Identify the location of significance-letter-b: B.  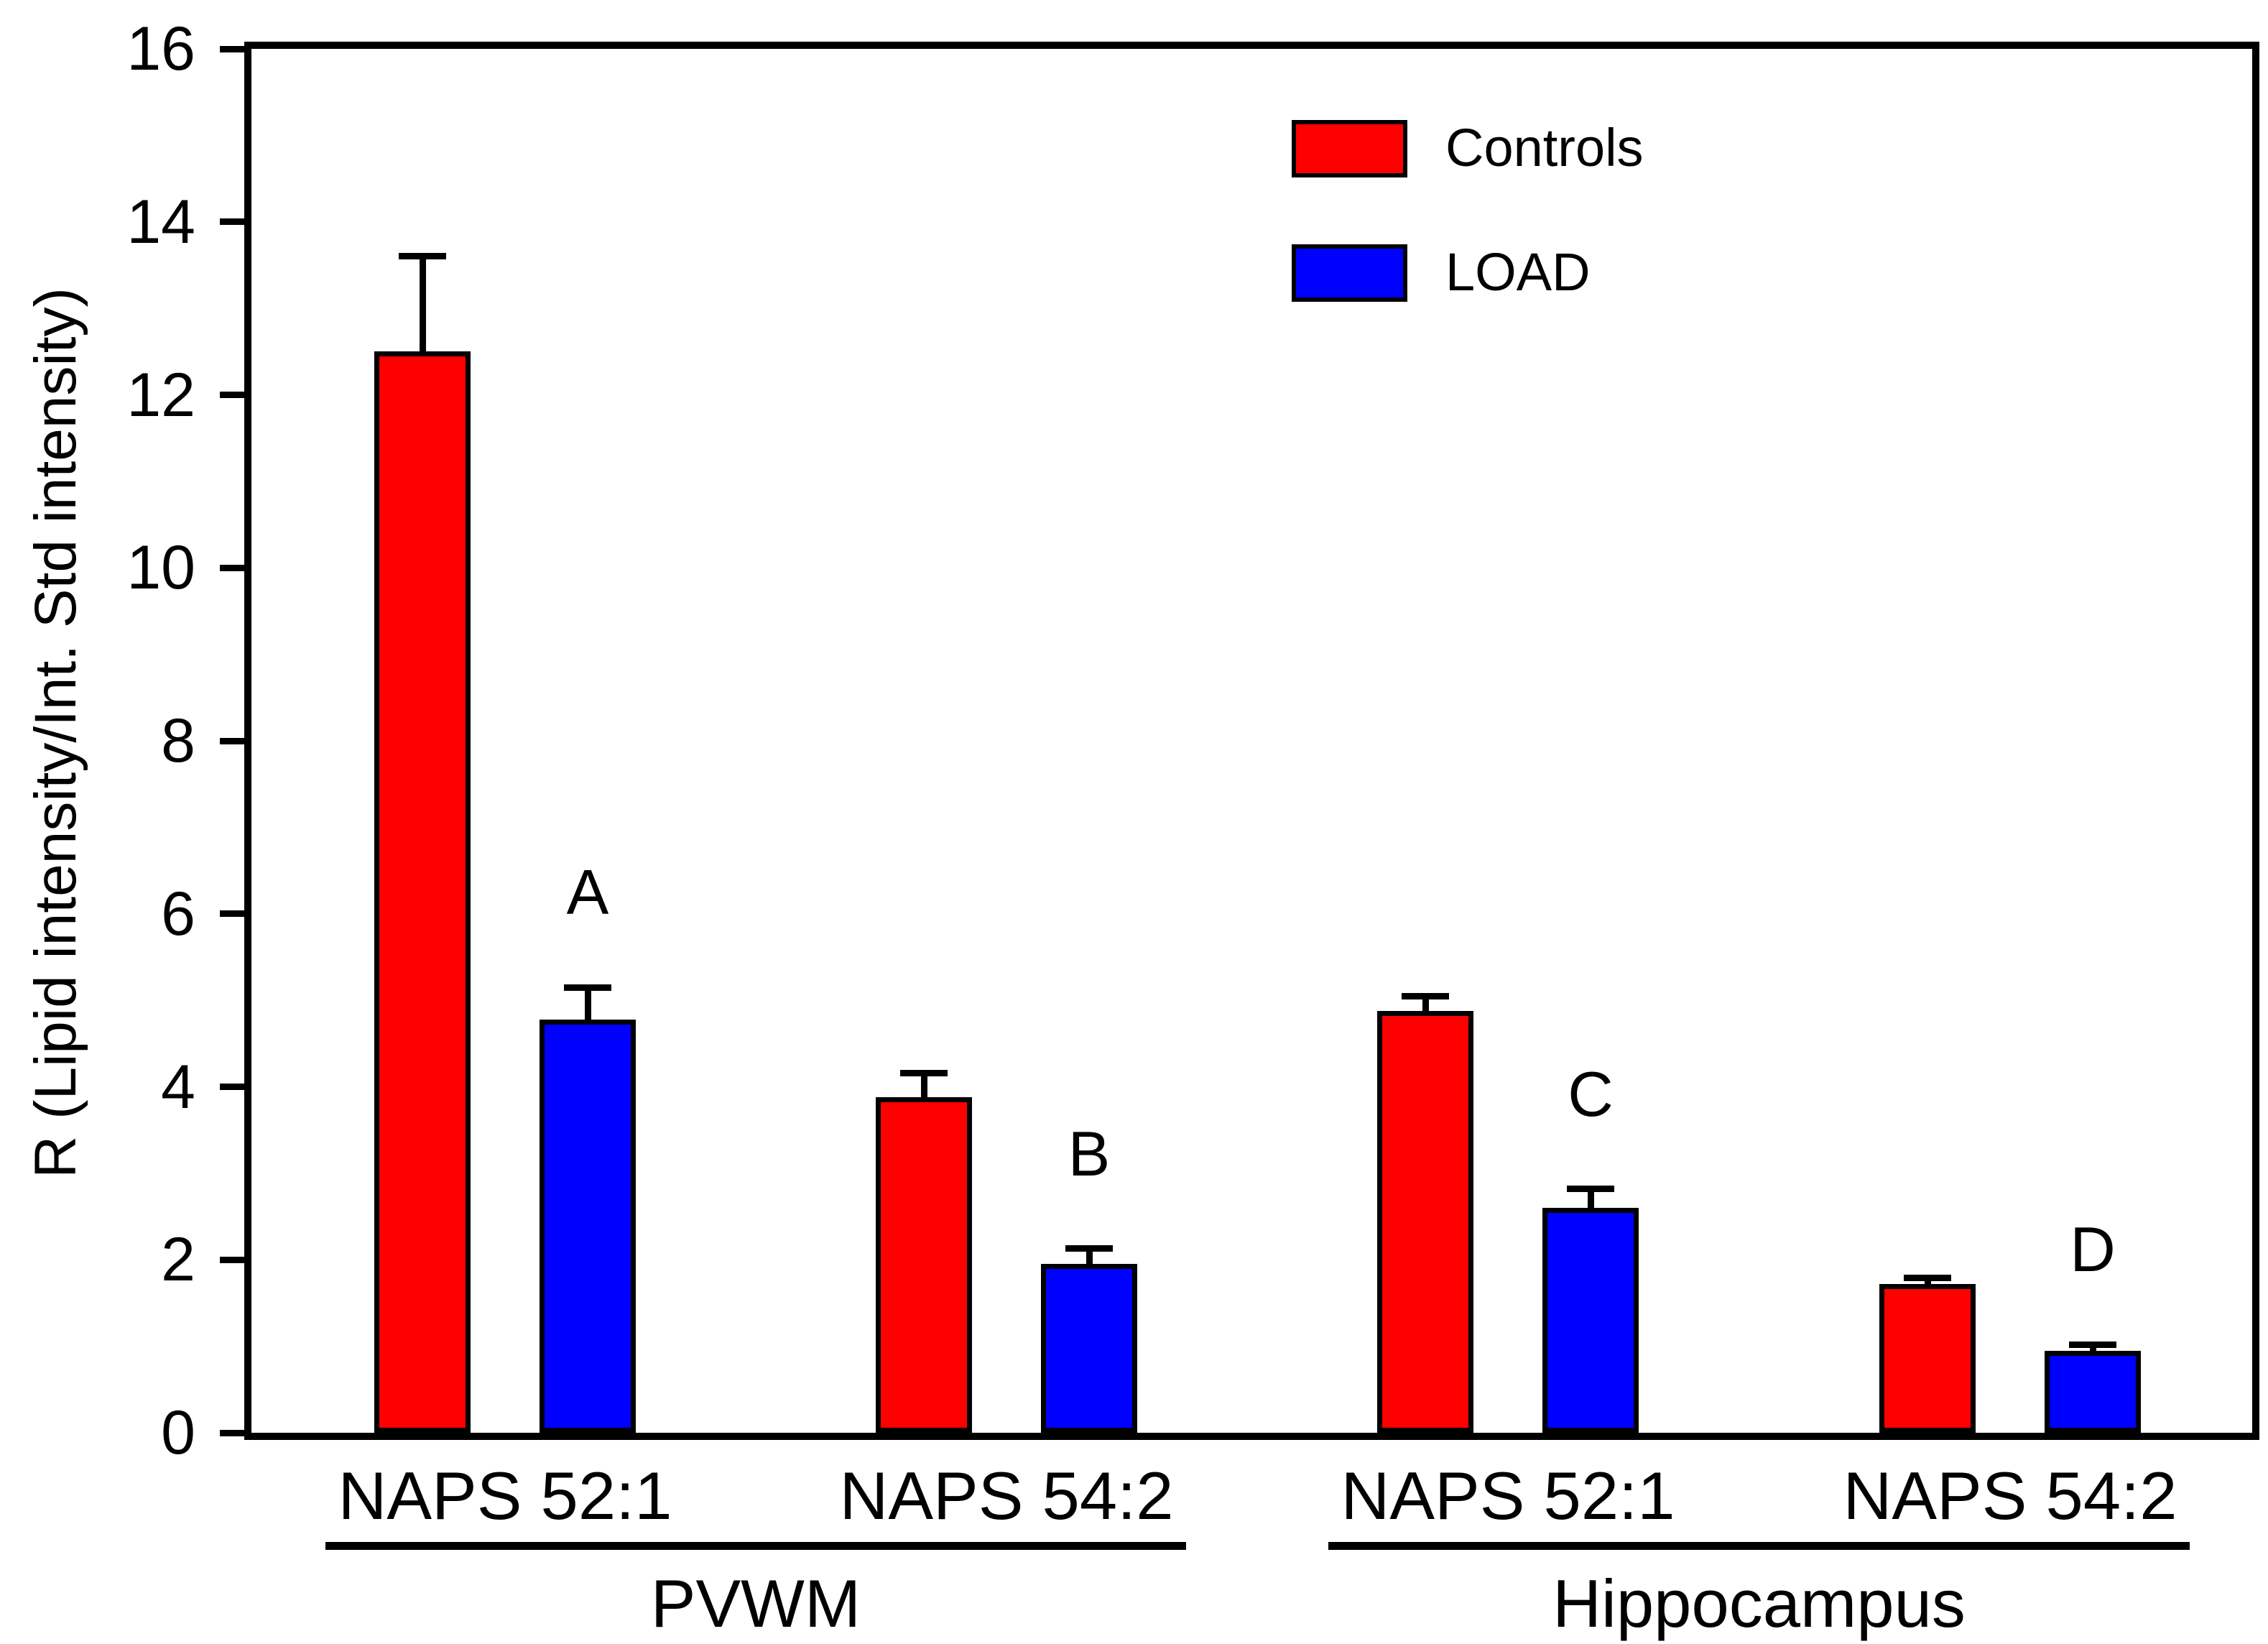
(1089, 1153).